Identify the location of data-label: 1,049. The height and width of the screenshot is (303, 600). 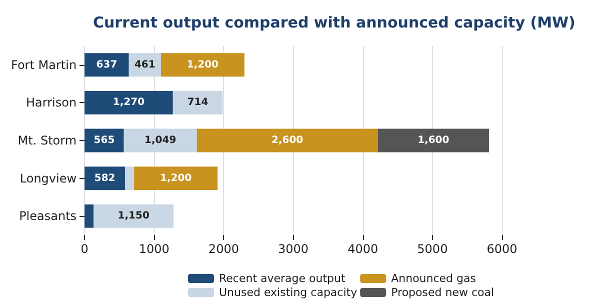
(160, 140).